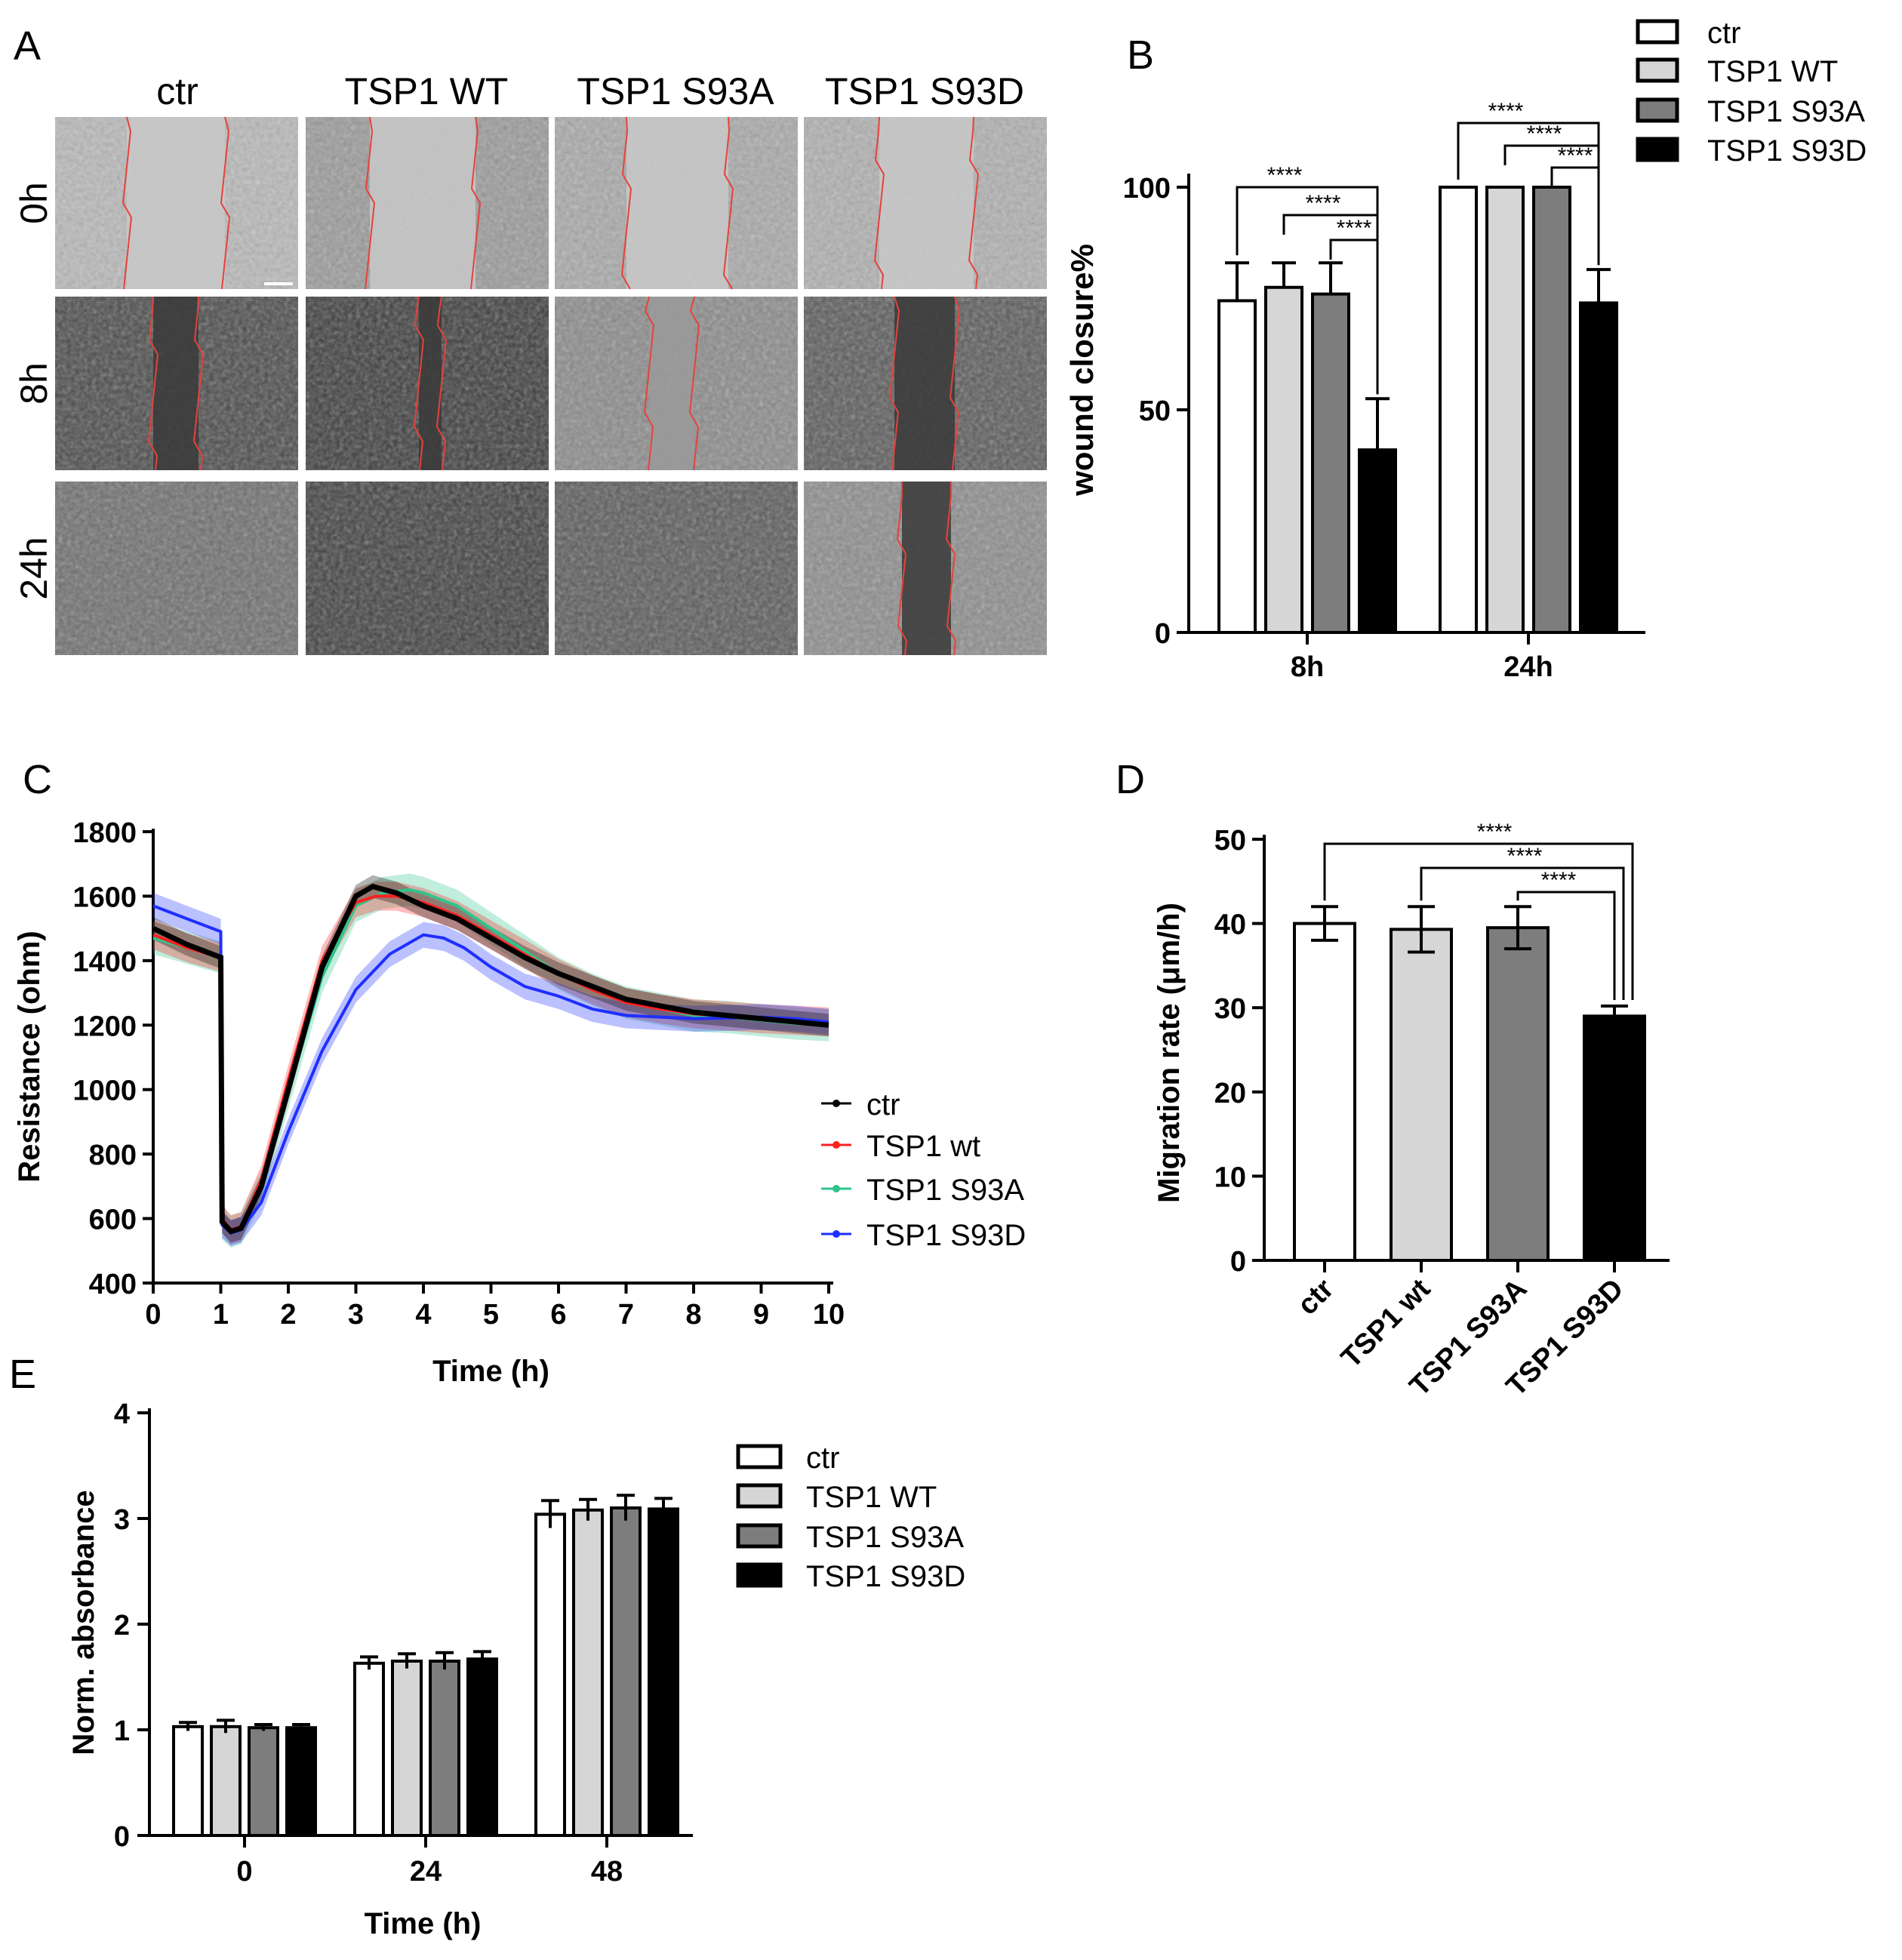 Image resolution: width=1902 pixels, height=1960 pixels. I want to click on panel-b-letter: B, so click(1141, 55).